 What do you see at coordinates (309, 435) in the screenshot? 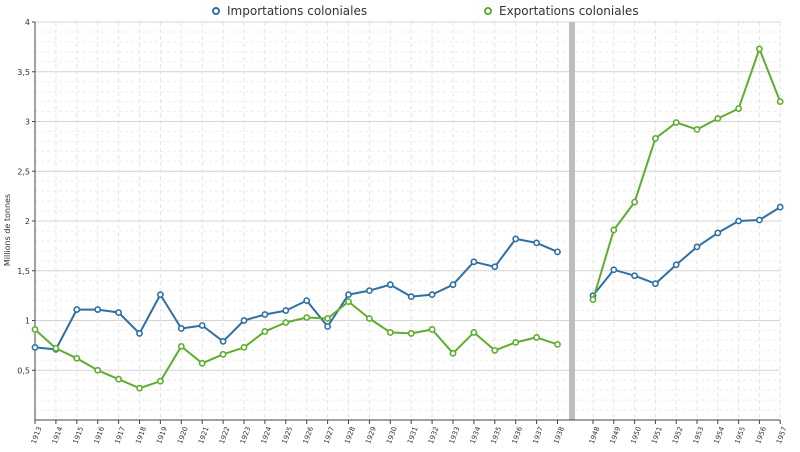
I see `x-tick-label: 1926` at bounding box center [309, 435].